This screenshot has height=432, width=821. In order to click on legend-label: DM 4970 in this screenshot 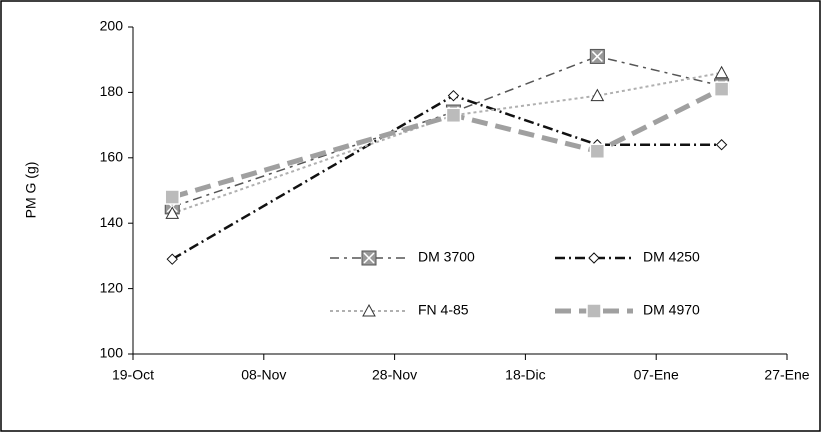, I will do `click(671, 310)`.